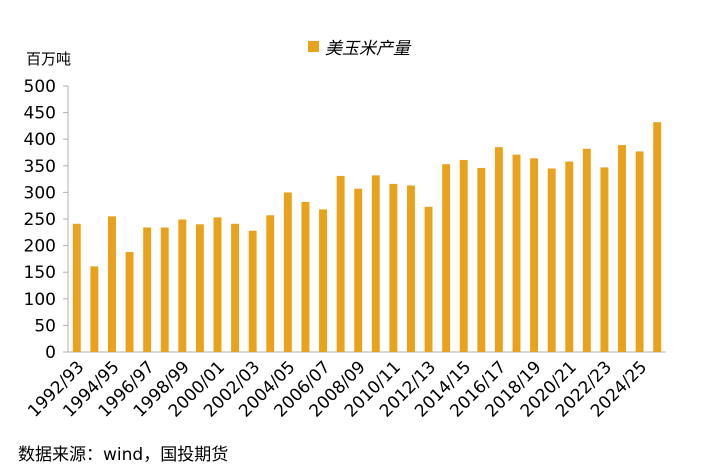 Image resolution: width=709 pixels, height=473 pixels. I want to click on legend-label: 美玉米产量, so click(367, 49).